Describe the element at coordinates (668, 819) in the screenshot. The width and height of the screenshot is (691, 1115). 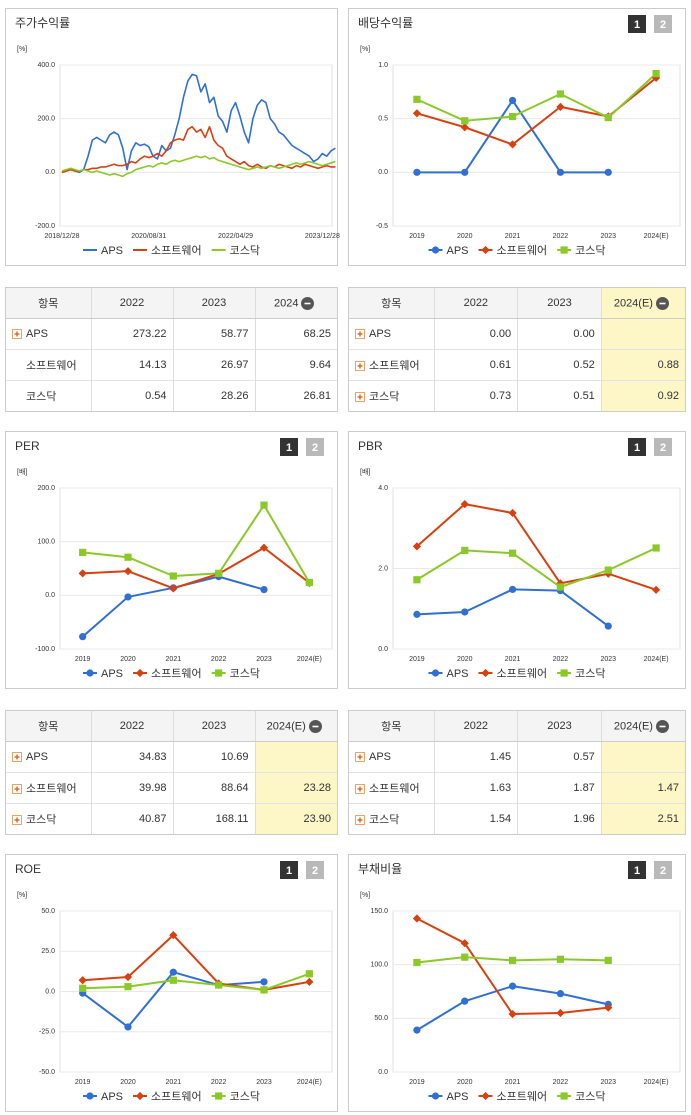
I see `cell-text: 2.51` at that location.